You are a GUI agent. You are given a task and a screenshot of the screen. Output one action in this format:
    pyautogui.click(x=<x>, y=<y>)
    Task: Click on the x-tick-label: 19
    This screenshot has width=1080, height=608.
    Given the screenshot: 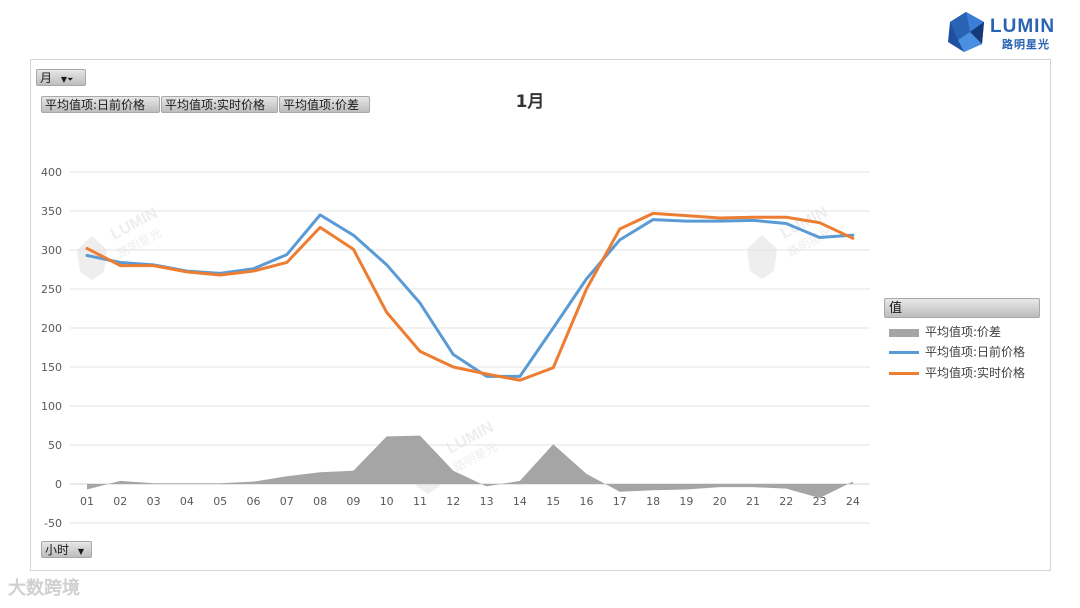 What is the action you would take?
    pyautogui.click(x=686, y=501)
    